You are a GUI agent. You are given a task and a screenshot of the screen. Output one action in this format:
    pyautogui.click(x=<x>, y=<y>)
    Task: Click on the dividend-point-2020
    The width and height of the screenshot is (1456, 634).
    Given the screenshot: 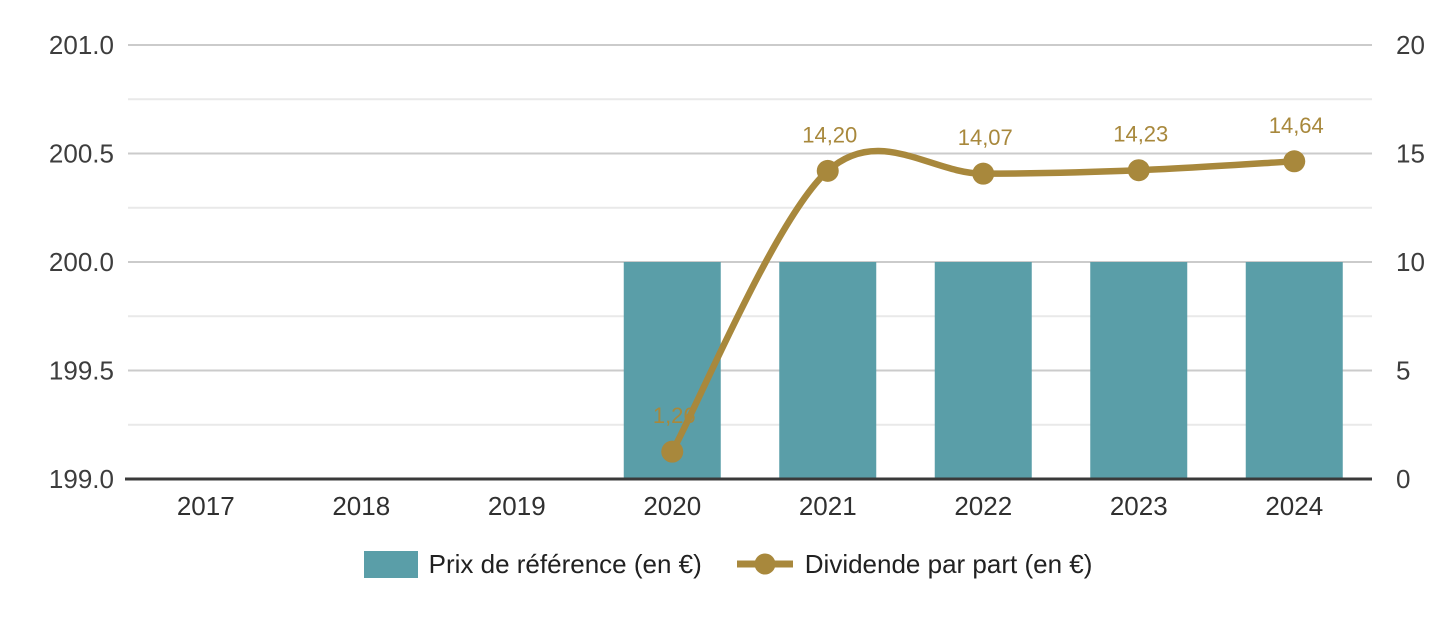 What is the action you would take?
    pyautogui.click(x=672, y=451)
    